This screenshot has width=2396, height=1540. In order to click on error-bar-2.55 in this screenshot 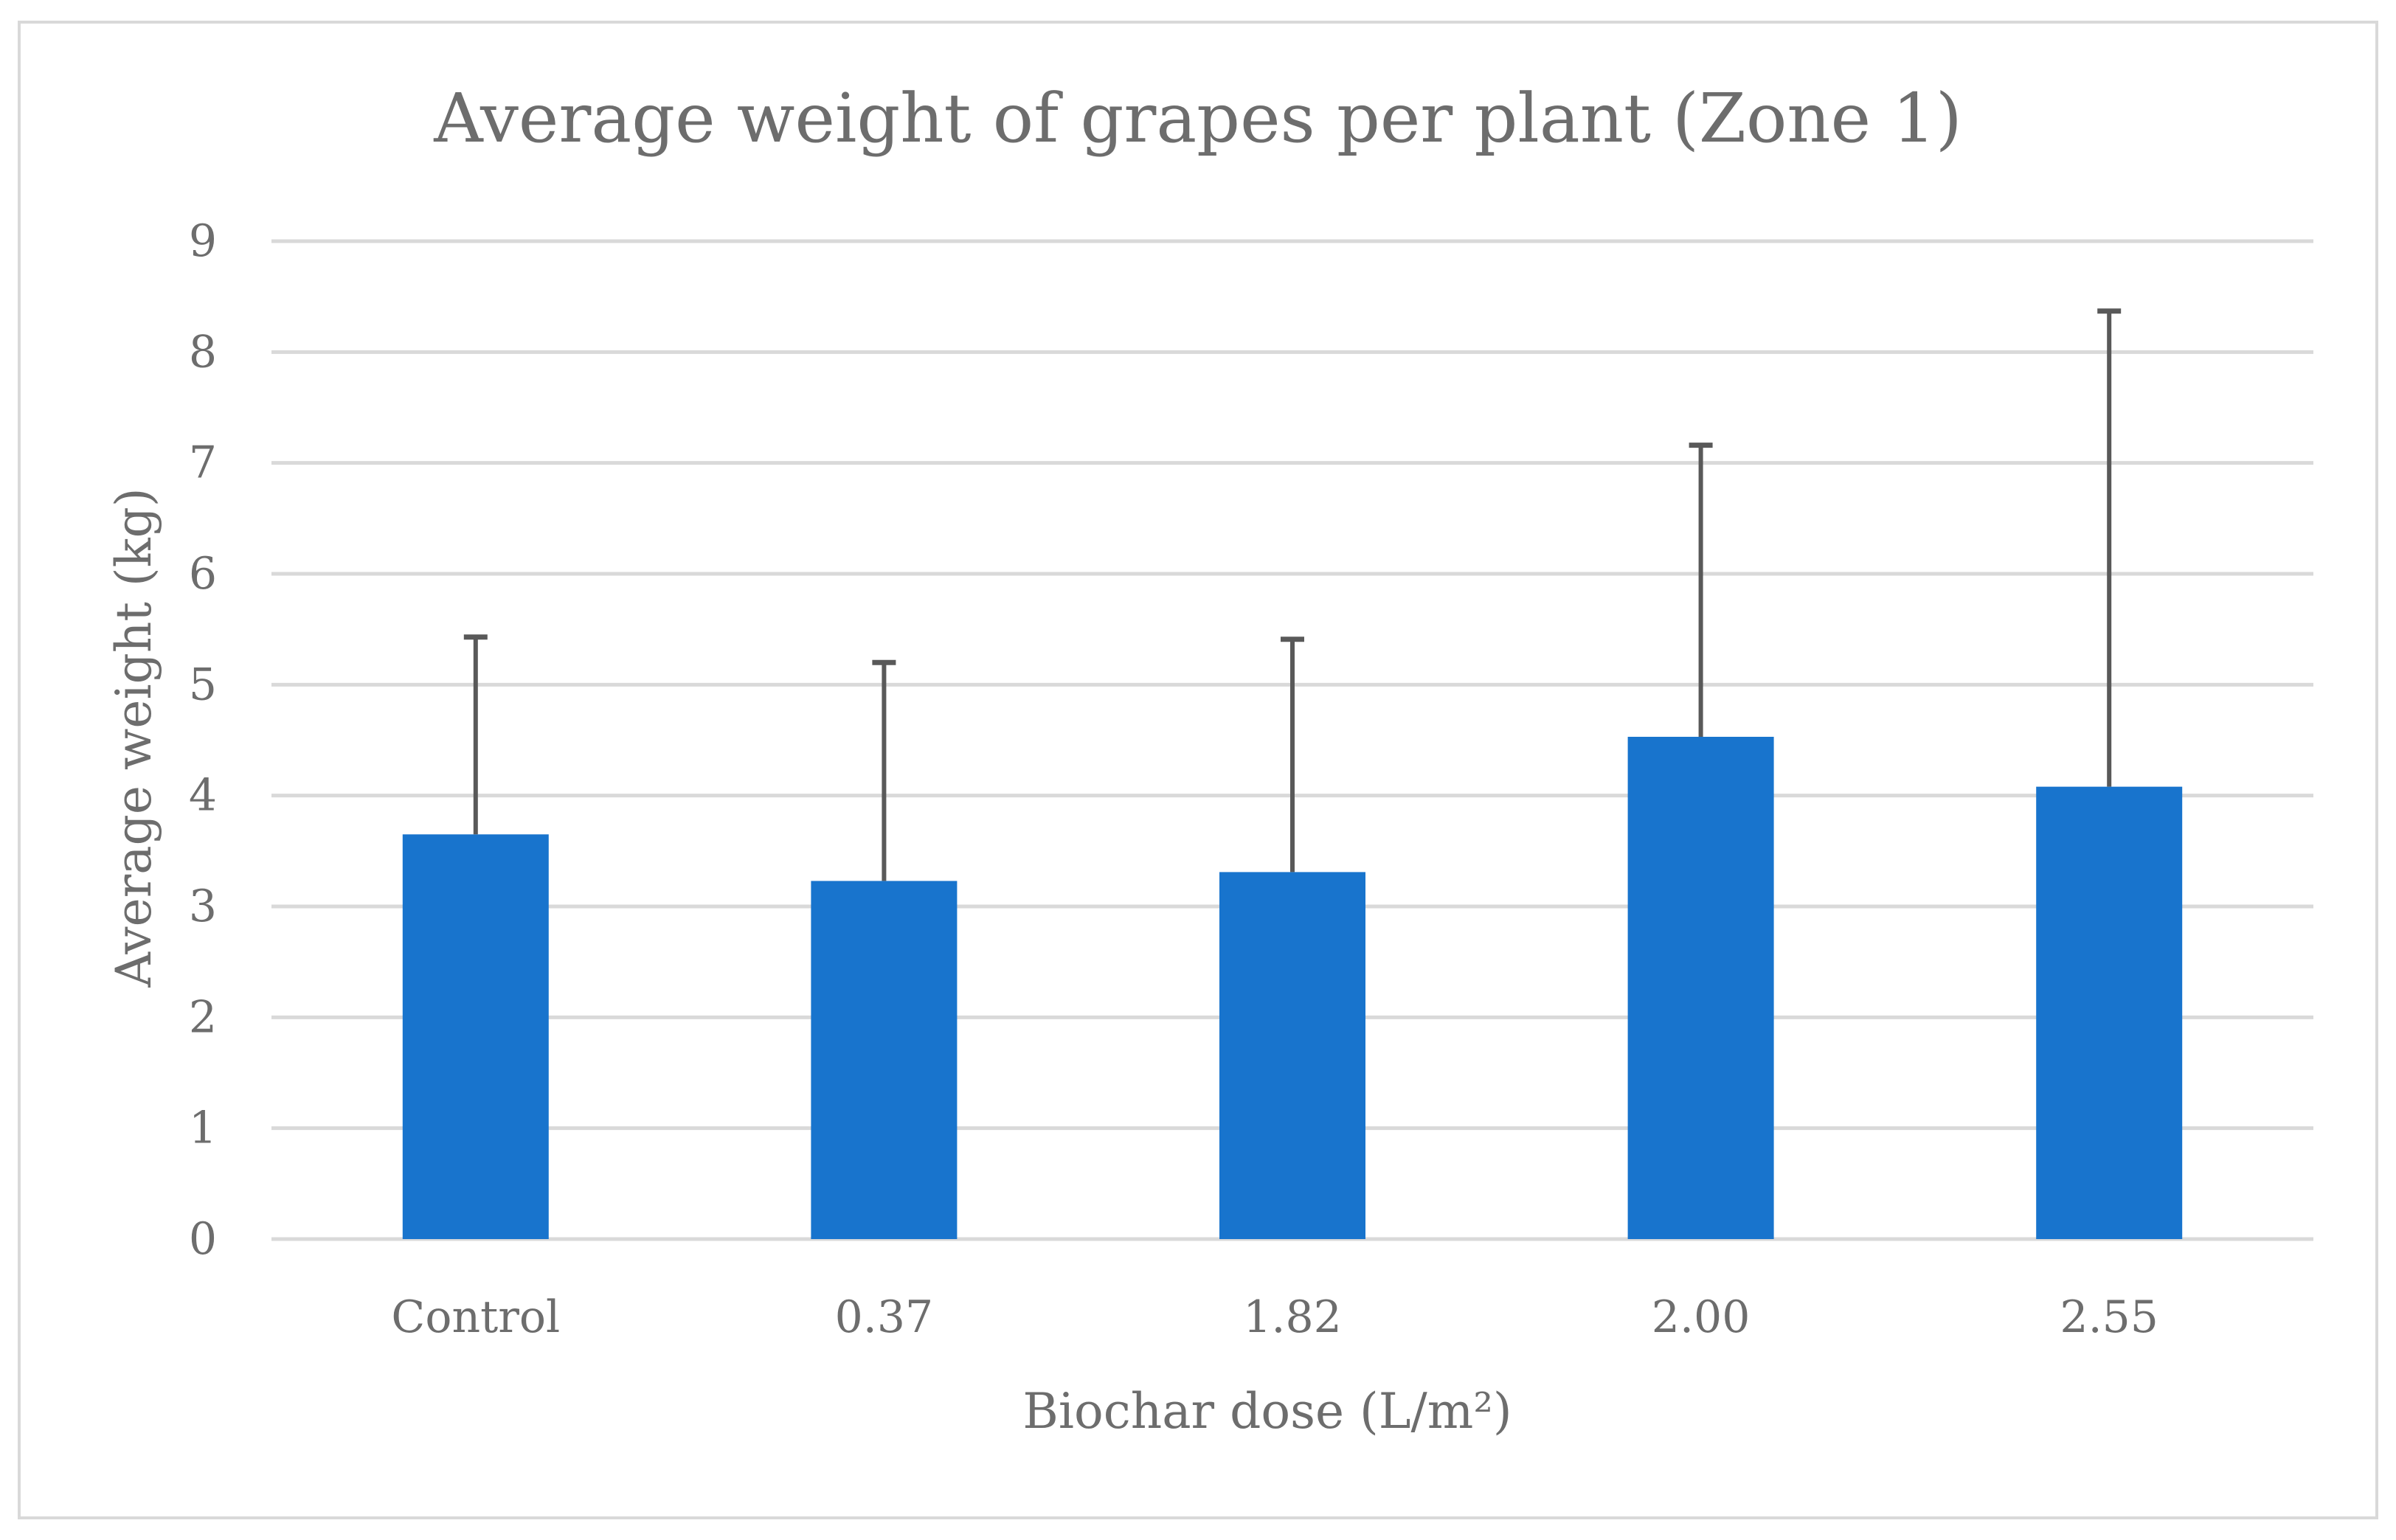, I will do `click(2109, 547)`.